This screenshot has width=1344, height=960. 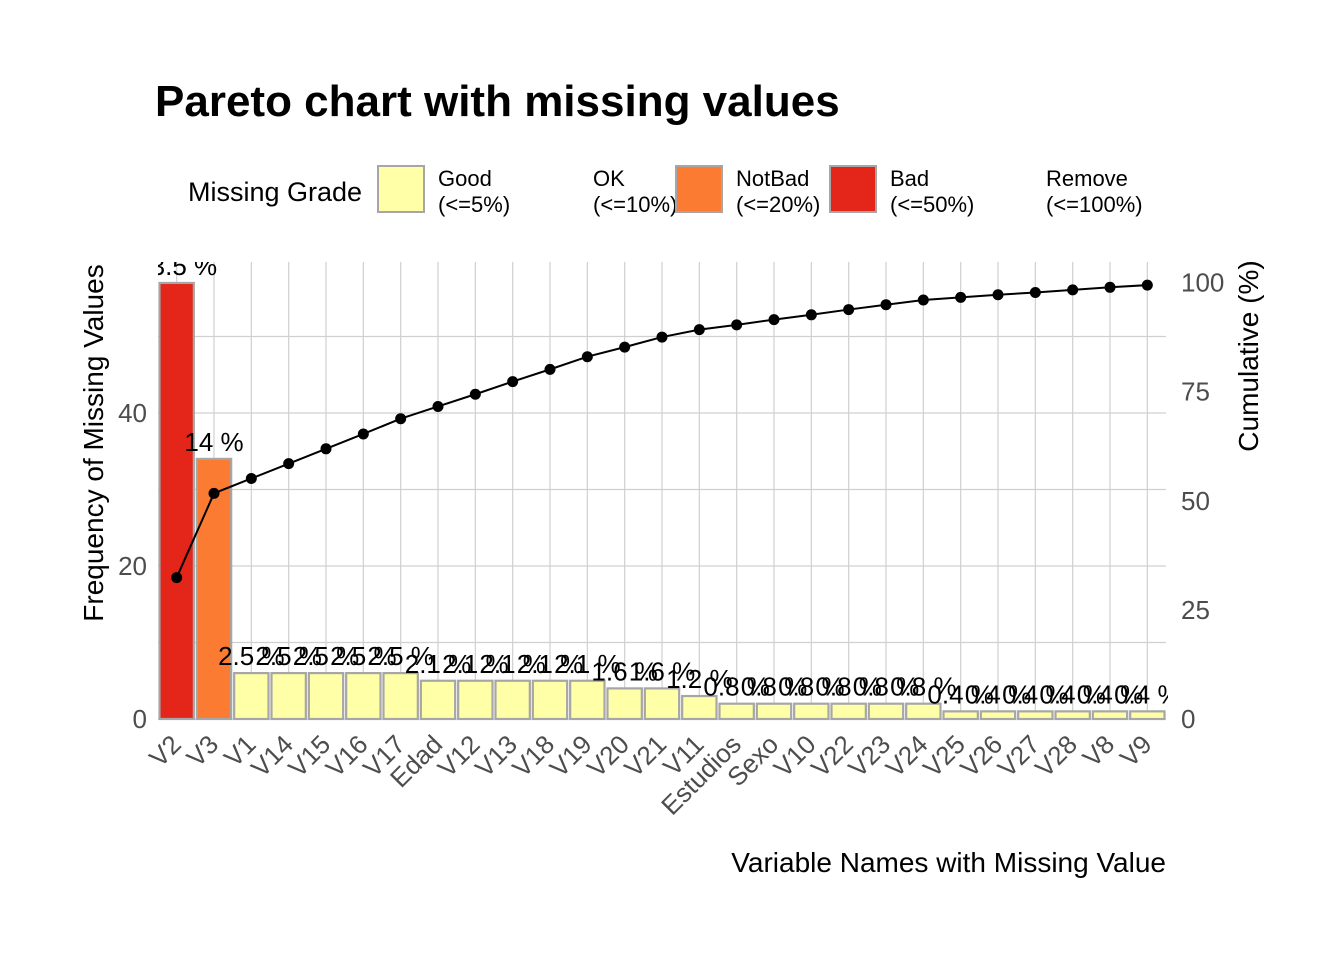 What do you see at coordinates (497, 101) in the screenshot?
I see `chart-title: Pareto chart with missing values` at bounding box center [497, 101].